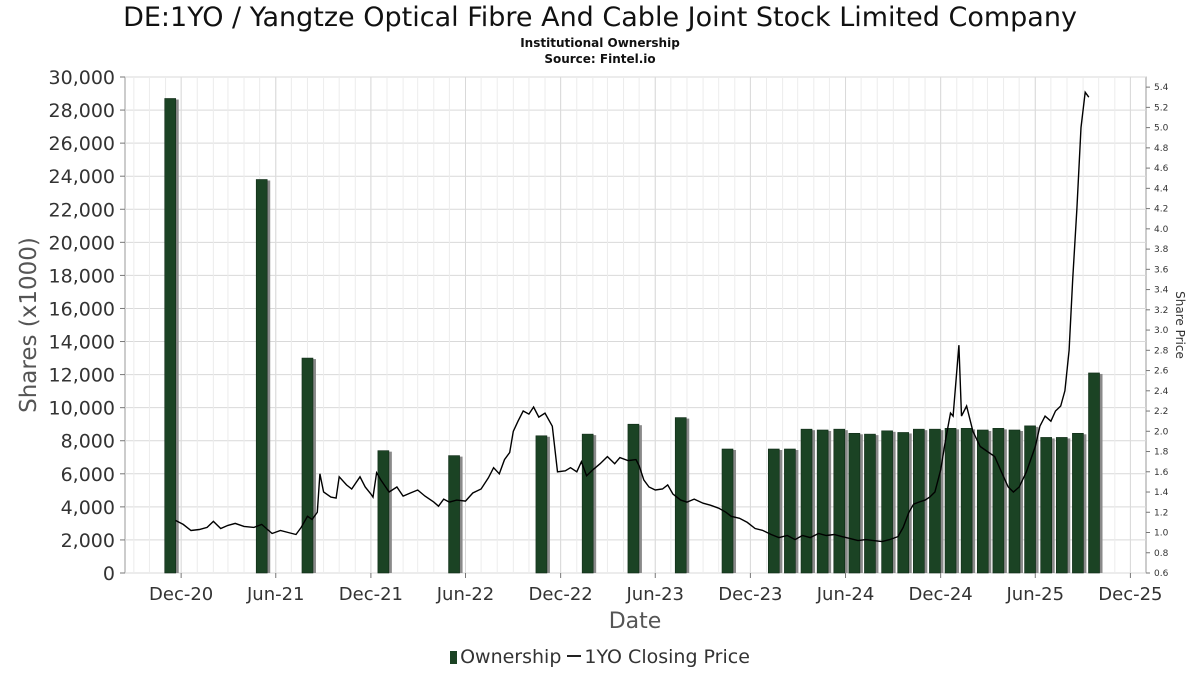  Describe the element at coordinates (181, 594) in the screenshot. I see `x-tick-label: Dec-20` at that location.